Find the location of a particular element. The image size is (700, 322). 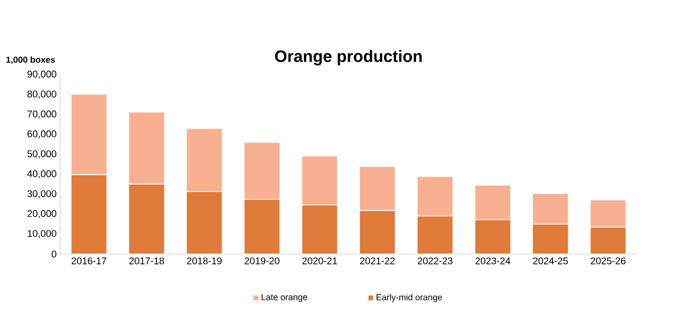

x-tick-label: 2016-17 is located at coordinates (89, 261).